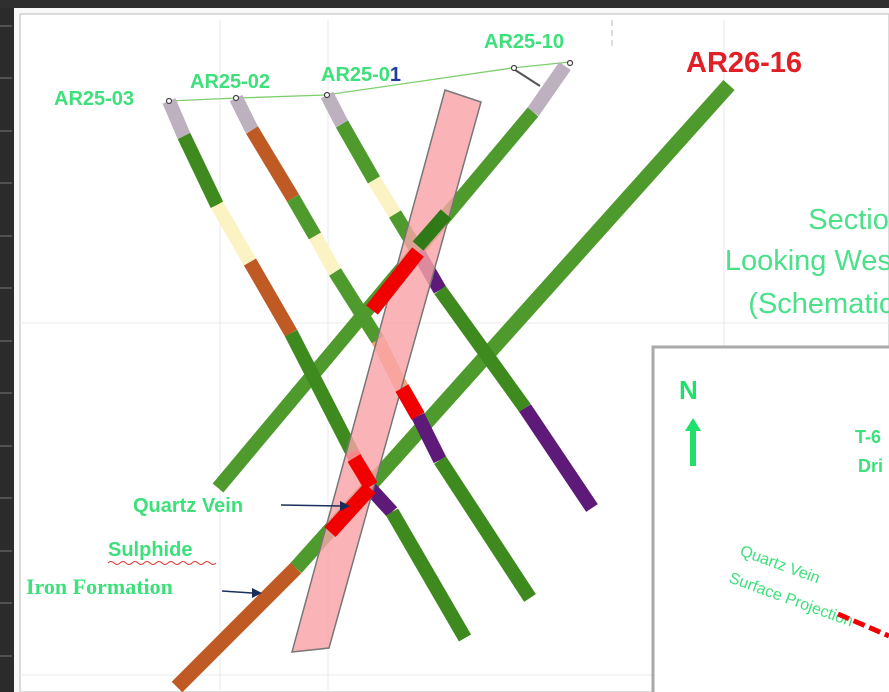 Image resolution: width=889 pixels, height=692 pixels. What do you see at coordinates (818, 304) in the screenshot?
I see `section-title-line3: (Schematic)` at bounding box center [818, 304].